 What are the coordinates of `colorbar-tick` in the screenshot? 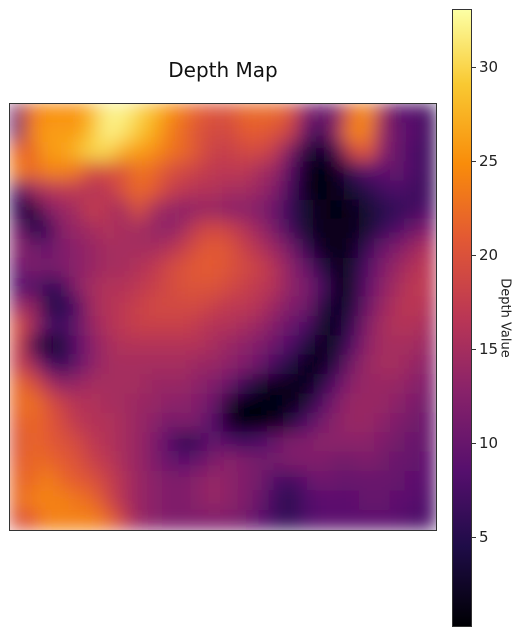 It's located at (473, 538).